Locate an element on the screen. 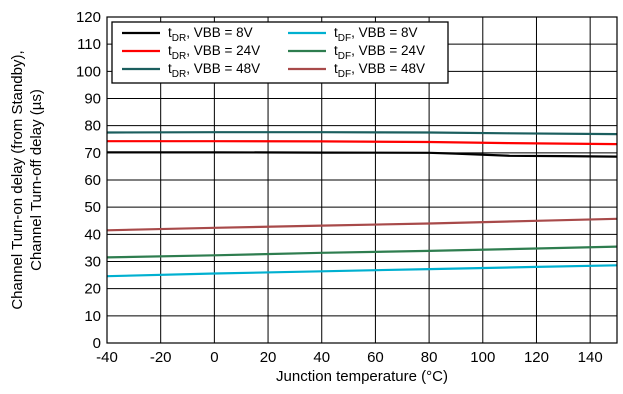 The image size is (623, 394). legend-label: tDF, VBB = 24V is located at coordinates (379, 52).